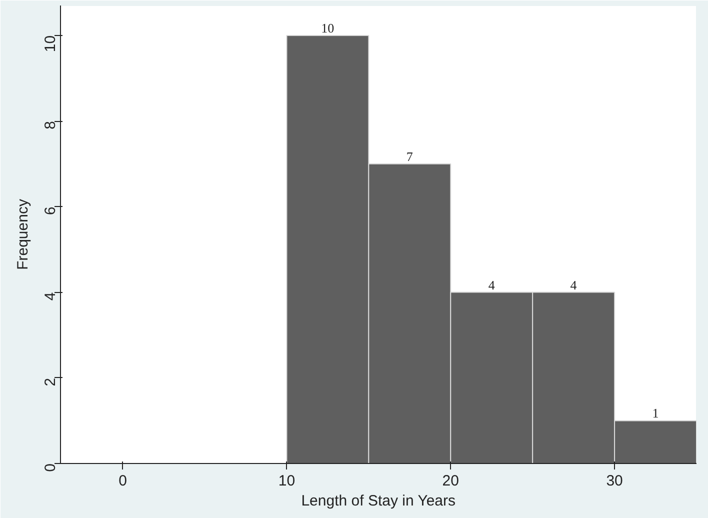 The height and width of the screenshot is (518, 708). What do you see at coordinates (410, 156) in the screenshot?
I see `data-label: 7` at bounding box center [410, 156].